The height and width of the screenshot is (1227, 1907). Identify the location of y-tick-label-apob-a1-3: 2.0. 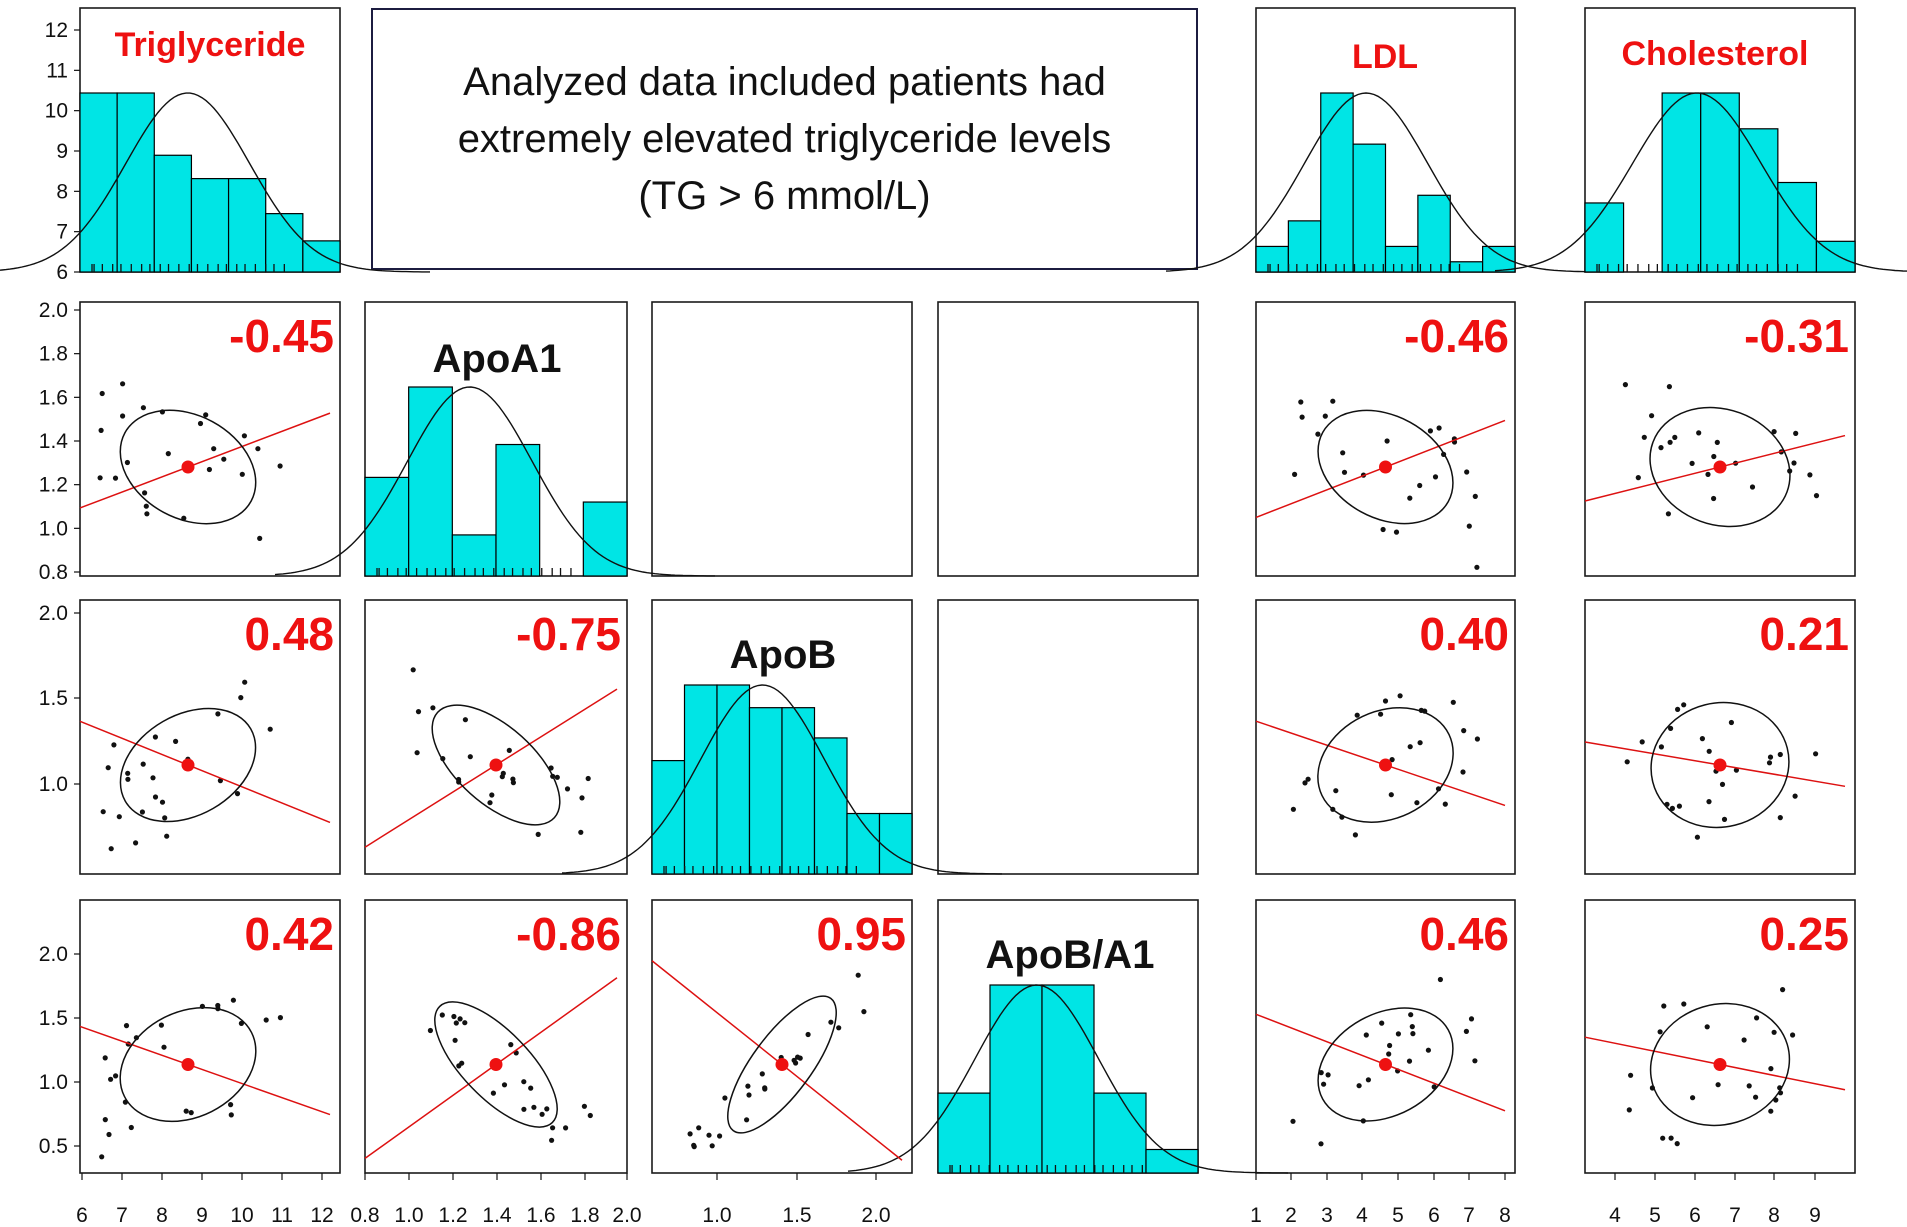
(53, 954).